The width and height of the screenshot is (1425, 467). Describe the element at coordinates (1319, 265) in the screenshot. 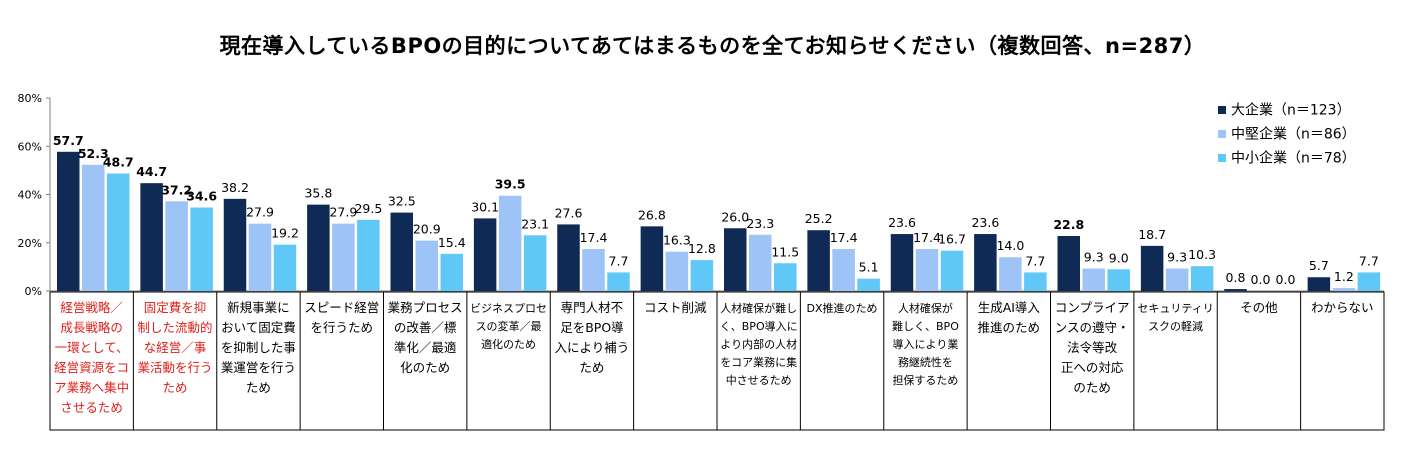

I see `data-label: 5.7` at that location.